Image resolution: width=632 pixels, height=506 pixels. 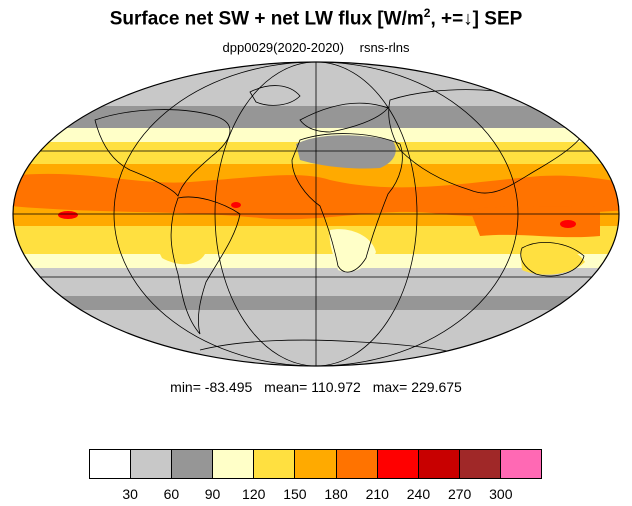 I want to click on colorbar, so click(x=315, y=464).